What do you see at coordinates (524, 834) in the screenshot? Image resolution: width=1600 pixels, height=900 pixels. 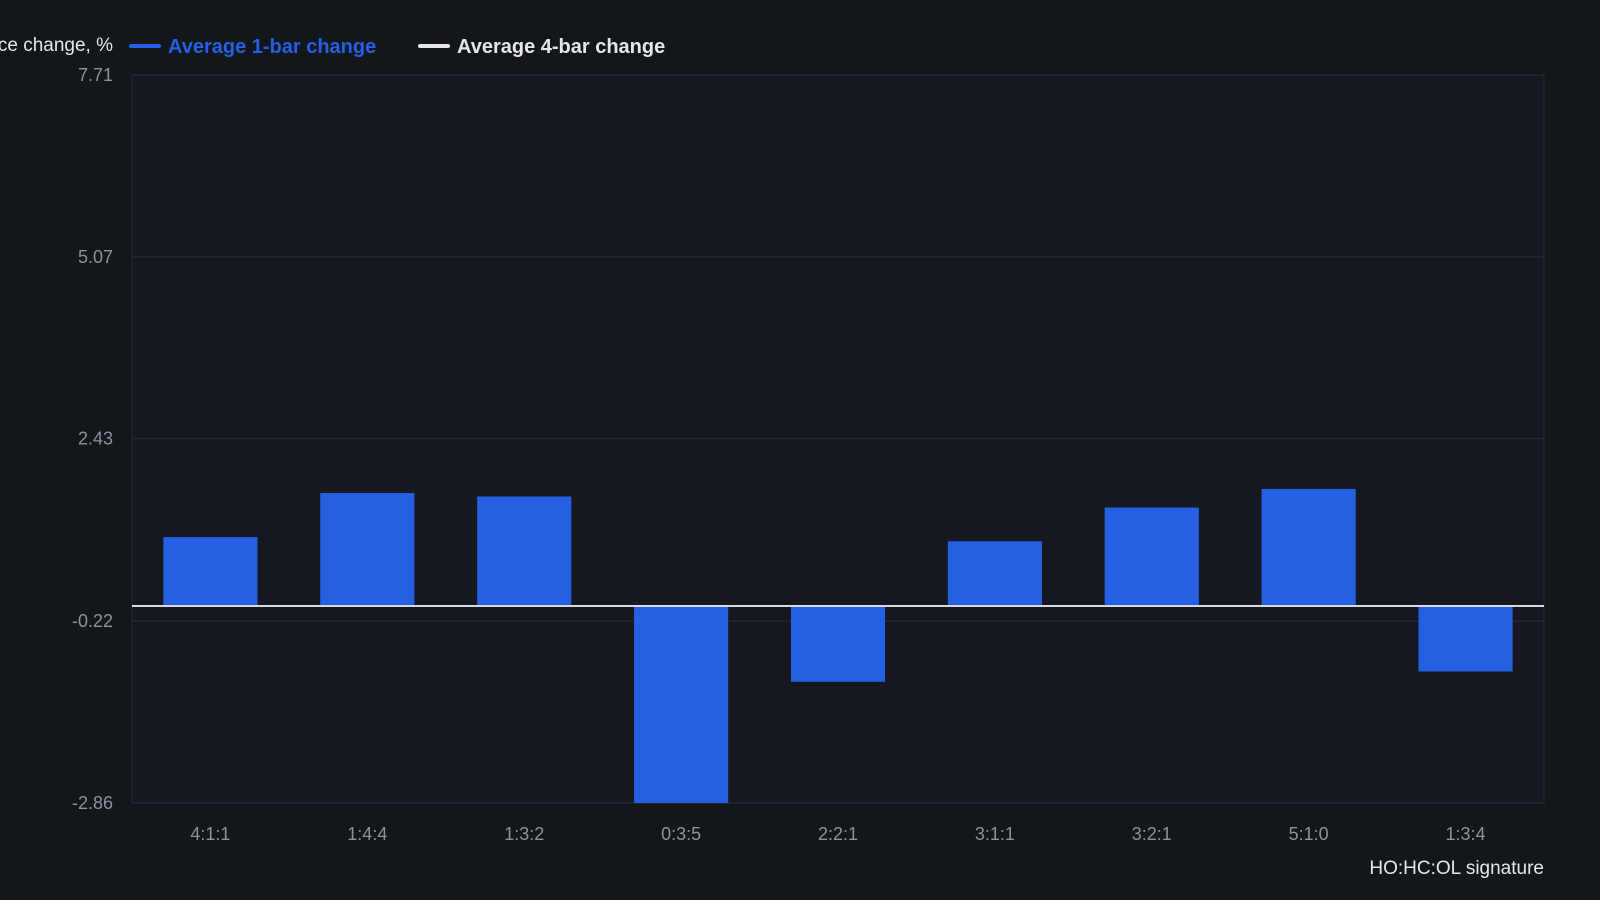 I see `x-tick-label: 1:3:2` at bounding box center [524, 834].